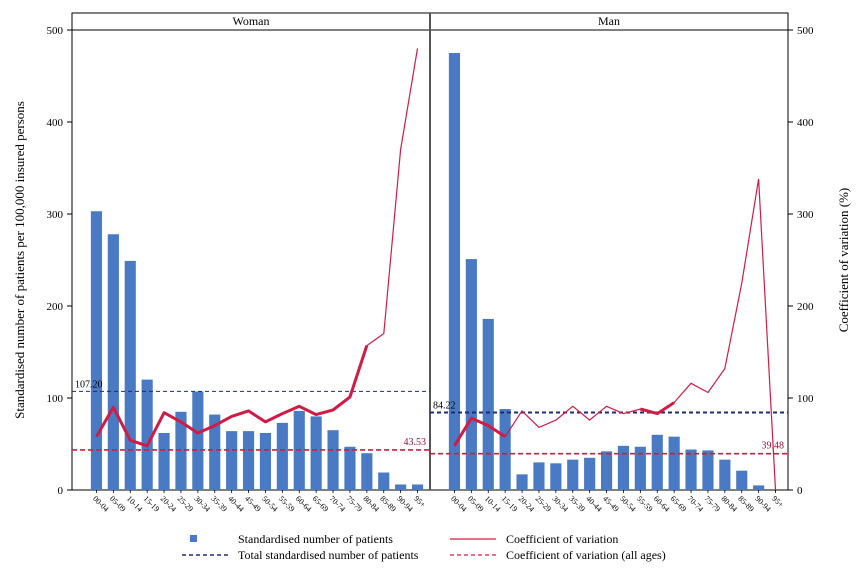 This screenshot has width=864, height=576. Describe the element at coordinates (315, 539) in the screenshot. I see `legend-bar-label: Standardised number of patients` at that location.